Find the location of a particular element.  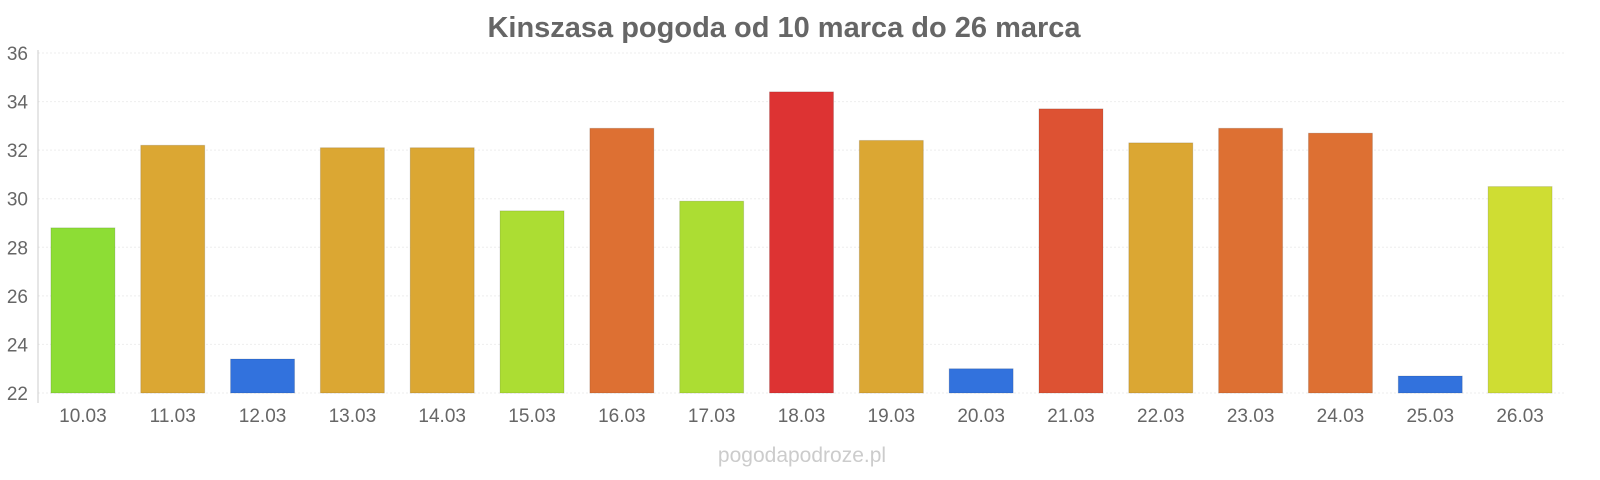

x-tick-label: 15.03 is located at coordinates (532, 416).